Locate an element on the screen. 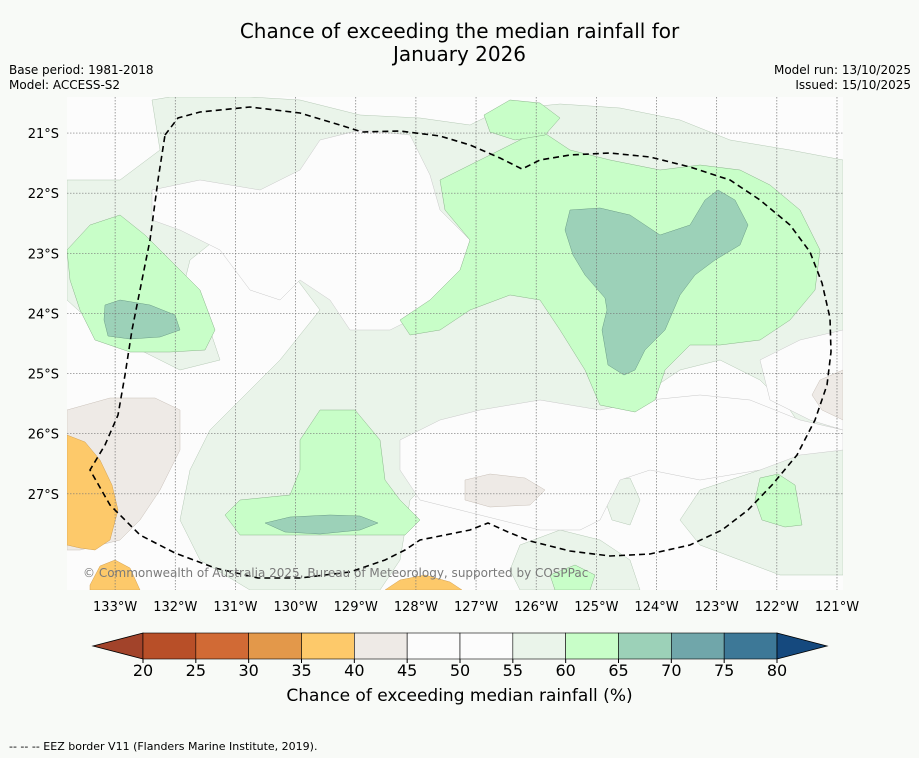 This screenshot has width=919, height=758. longitude-label: 123°W is located at coordinates (717, 607).